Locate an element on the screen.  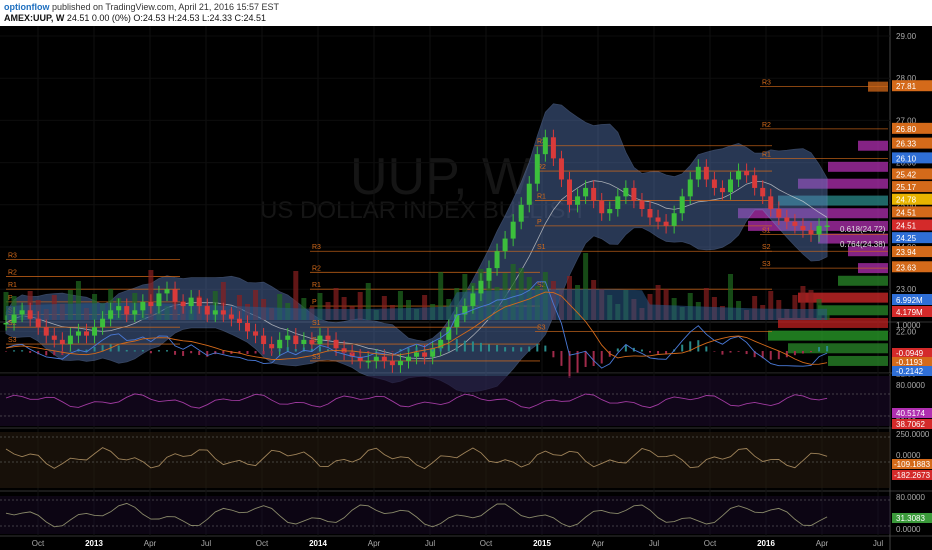
stoch-line is located at coordinates (416, 515).